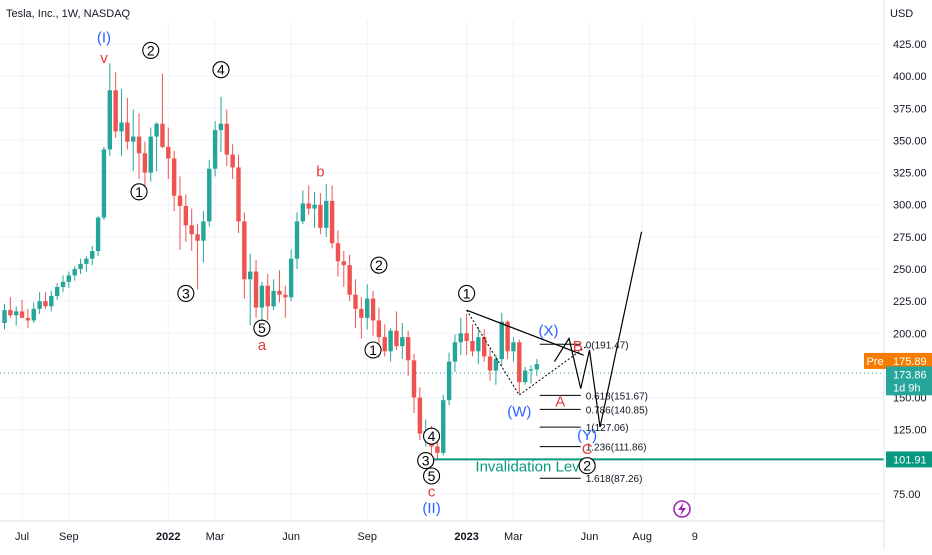 The height and width of the screenshot is (555, 932). I want to click on wave-label: (W), so click(519, 412).